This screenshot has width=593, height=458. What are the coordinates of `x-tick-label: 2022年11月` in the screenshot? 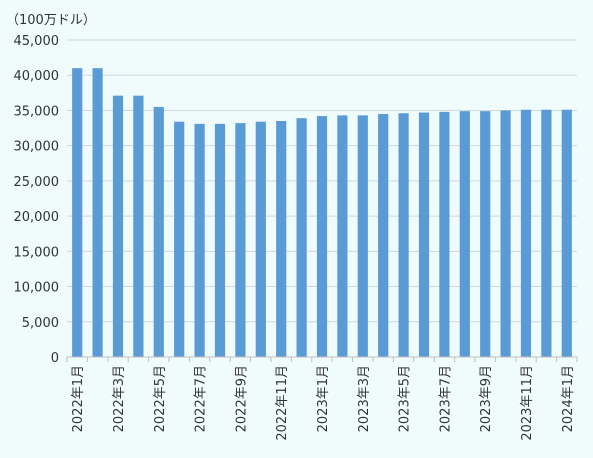 It's located at (282, 403).